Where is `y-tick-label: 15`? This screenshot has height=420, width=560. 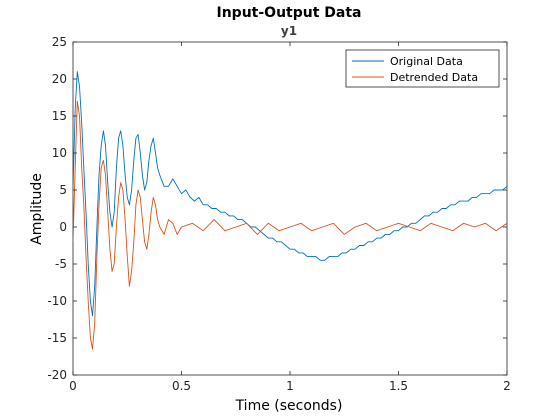
y-tick-label: 15 is located at coordinates (59, 116).